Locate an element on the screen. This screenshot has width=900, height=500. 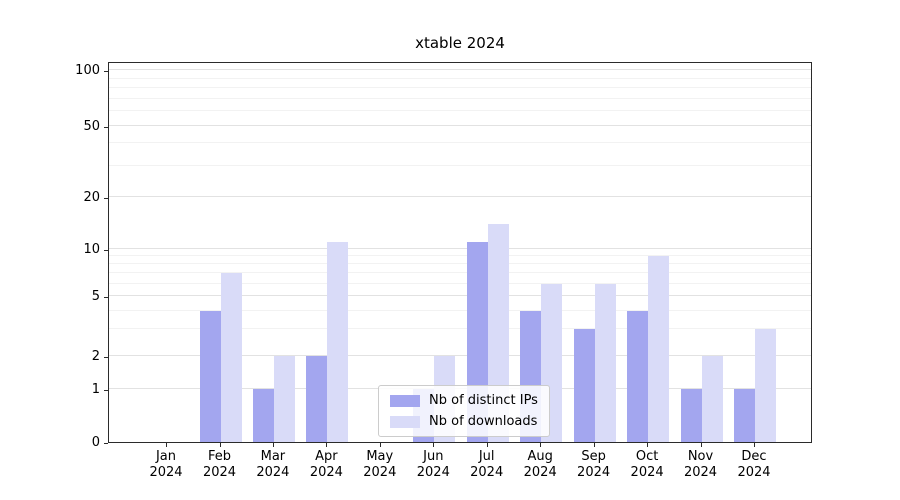
x-axis-tick-label: Nov 2024 is located at coordinates (700, 464).